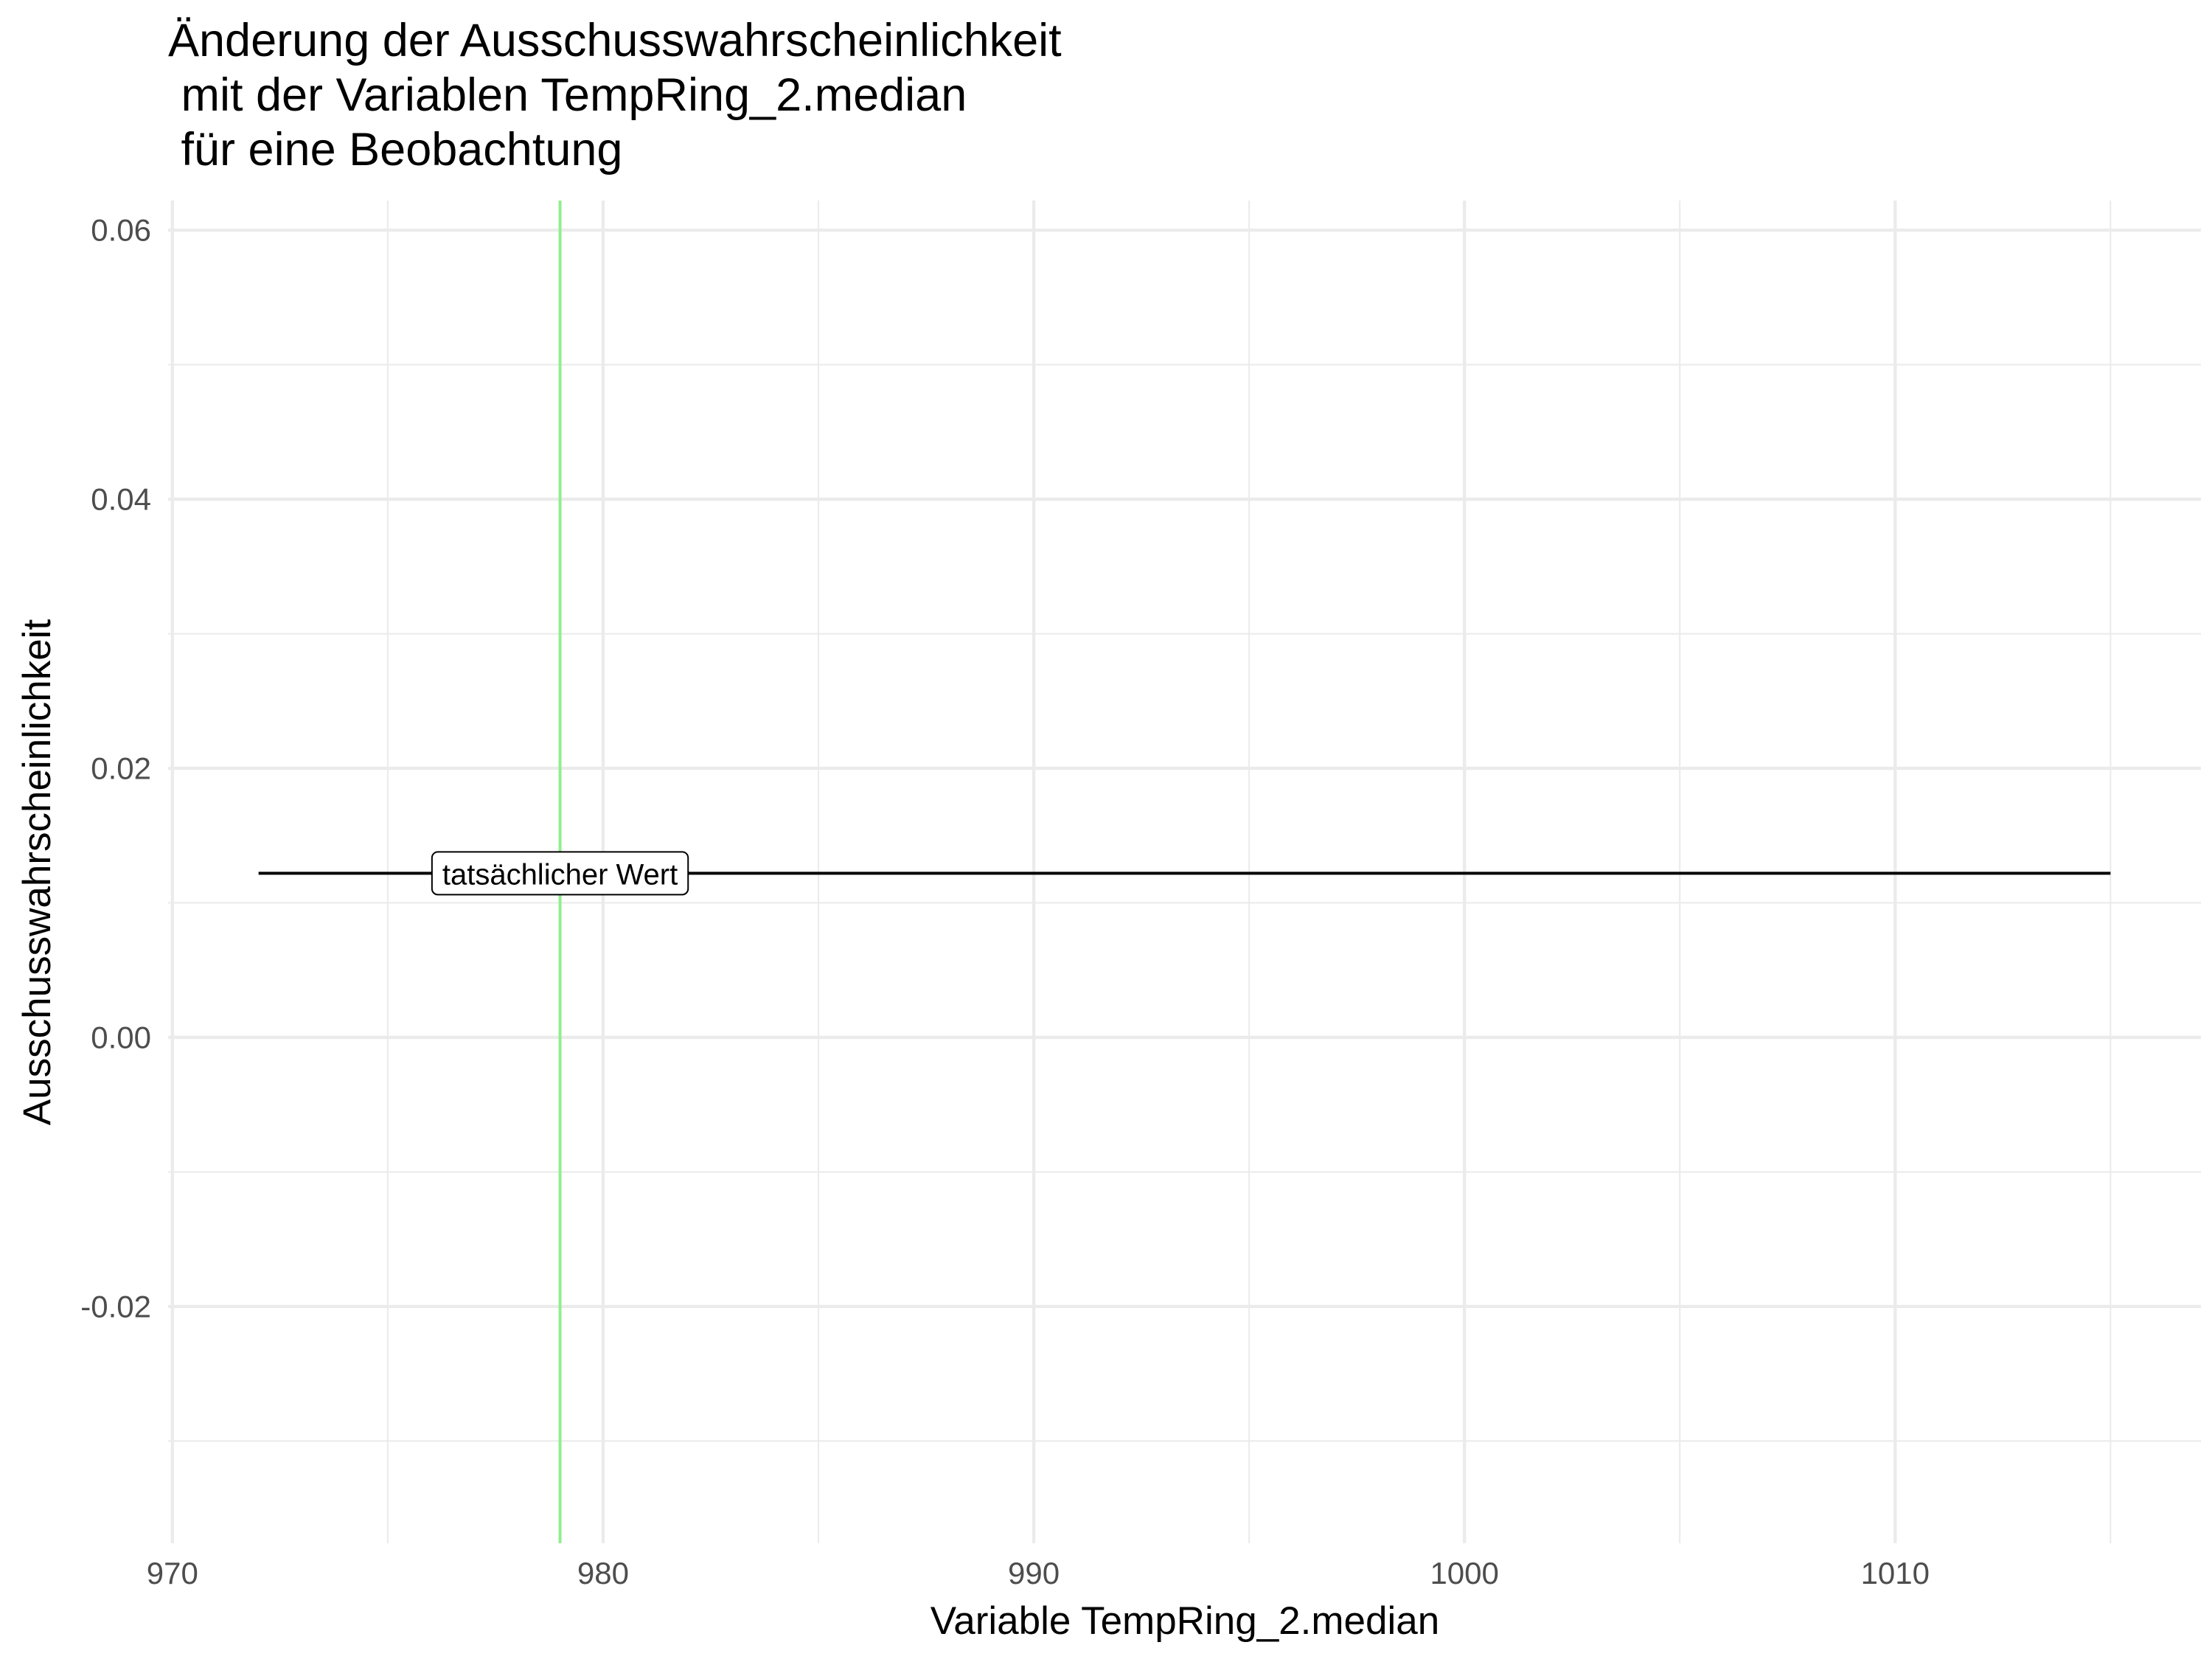 The height and width of the screenshot is (1659, 2212). What do you see at coordinates (121, 499) in the screenshot?
I see `y-tick-label: 0.04` at bounding box center [121, 499].